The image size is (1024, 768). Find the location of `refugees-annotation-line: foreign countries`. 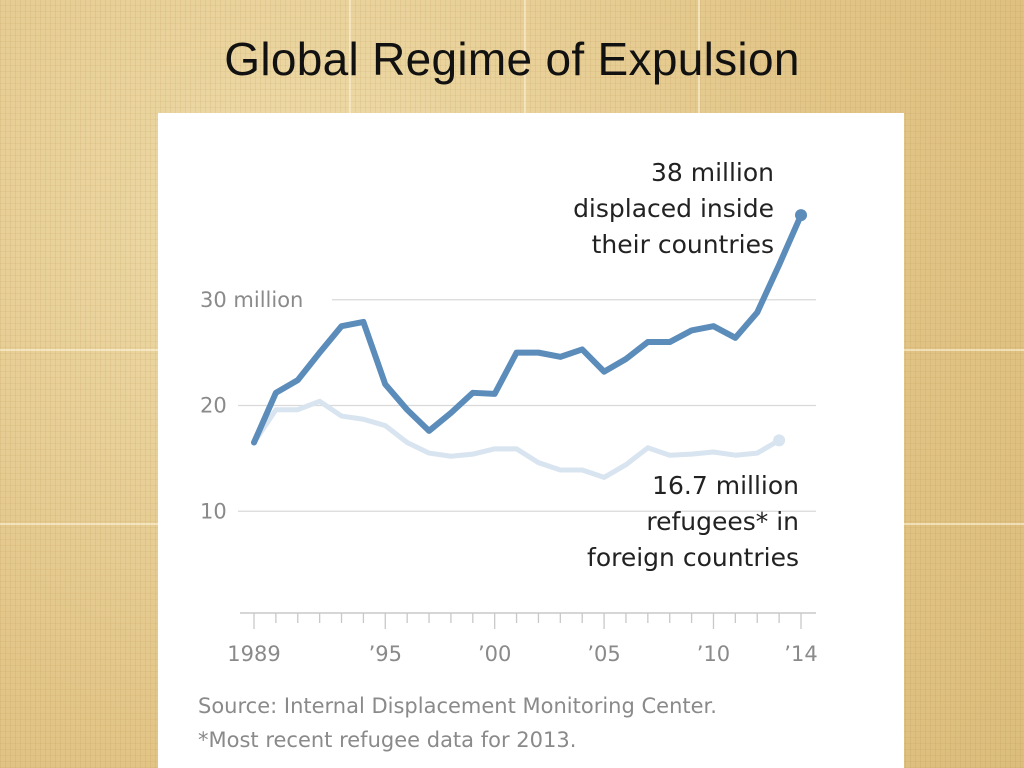

refugees-annotation-line: foreign countries is located at coordinates (693, 557).